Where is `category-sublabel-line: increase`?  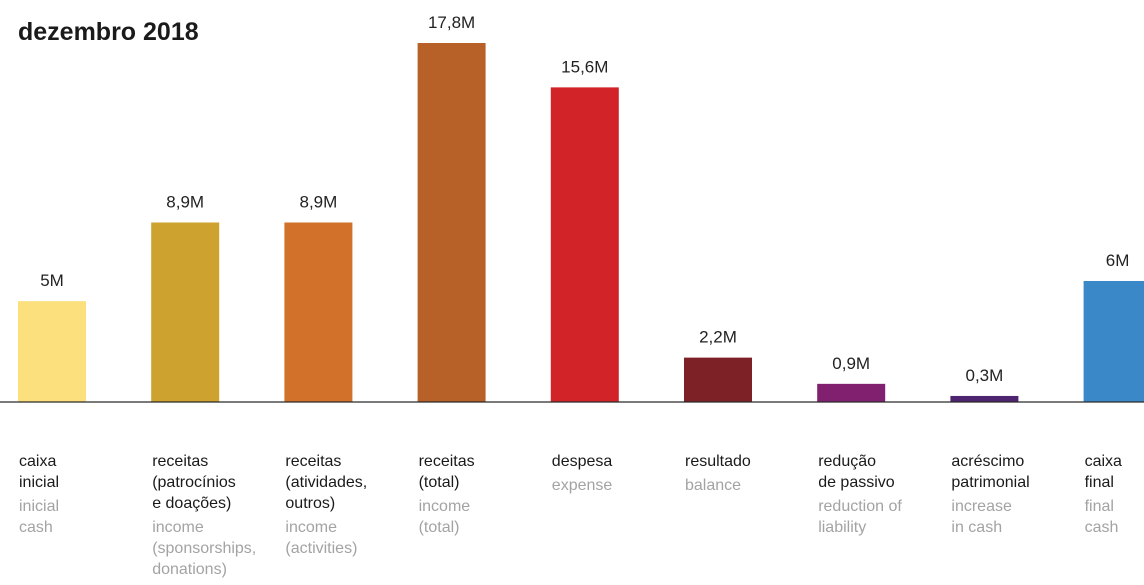 category-sublabel-line: increase is located at coordinates (981, 506).